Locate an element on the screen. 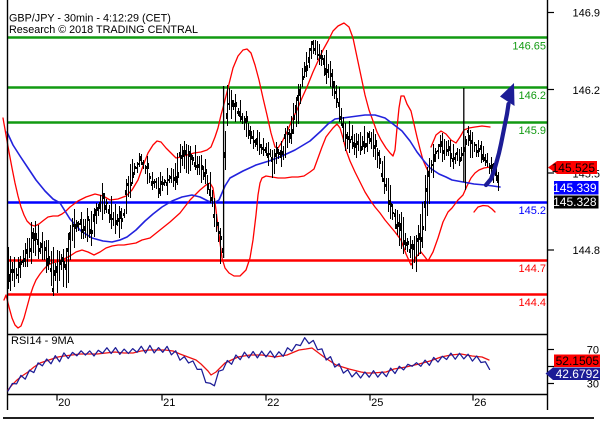 The width and height of the screenshot is (607, 428). svg-text: 145.9 is located at coordinates (532, 131).